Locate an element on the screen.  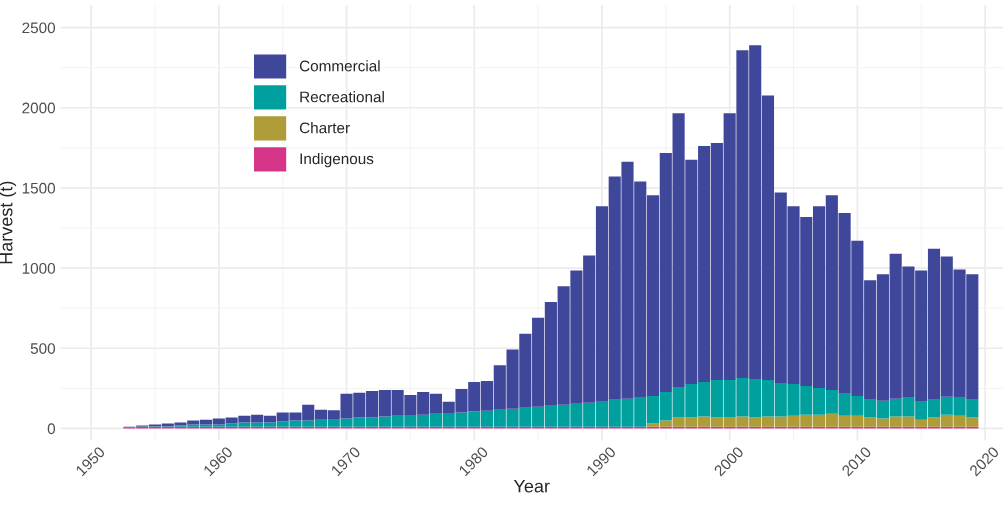
legend-label: Charter is located at coordinates (324, 128).